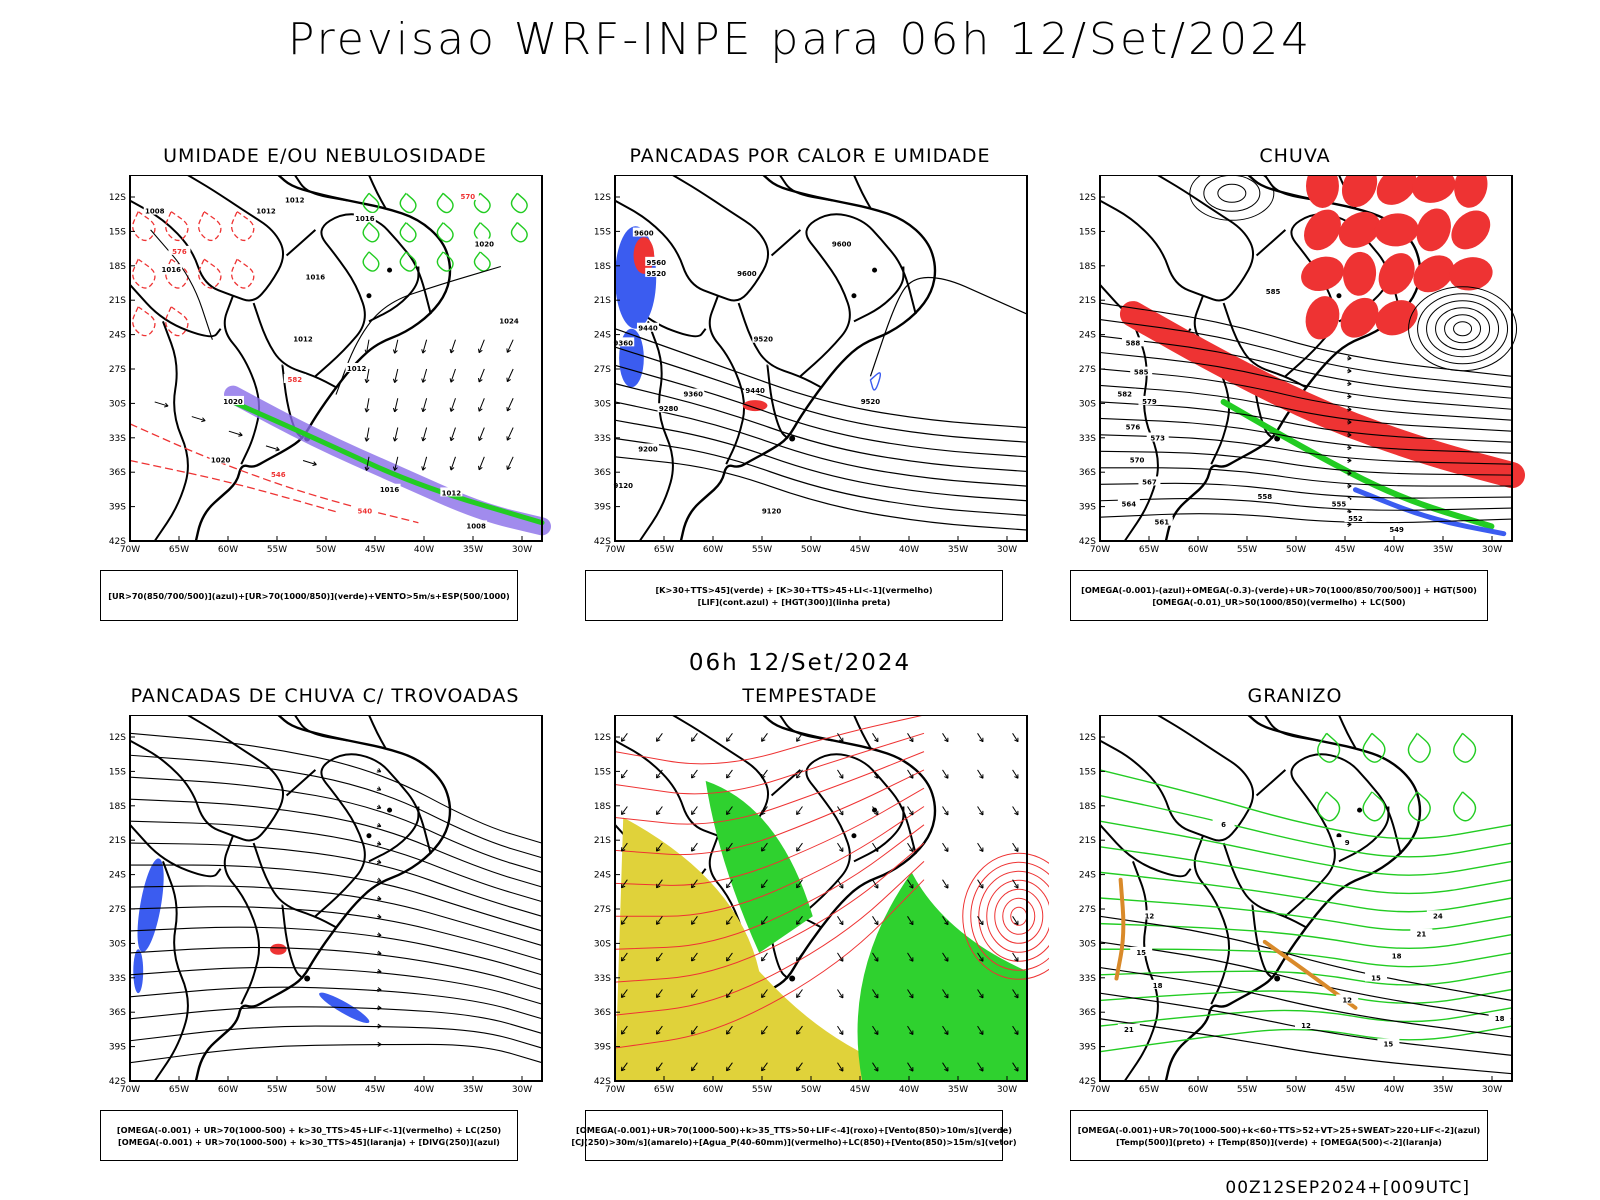  Describe the element at coordinates (800, 663) in the screenshot. I see `valid-time-title: 06h 12/Set/2024` at that location.